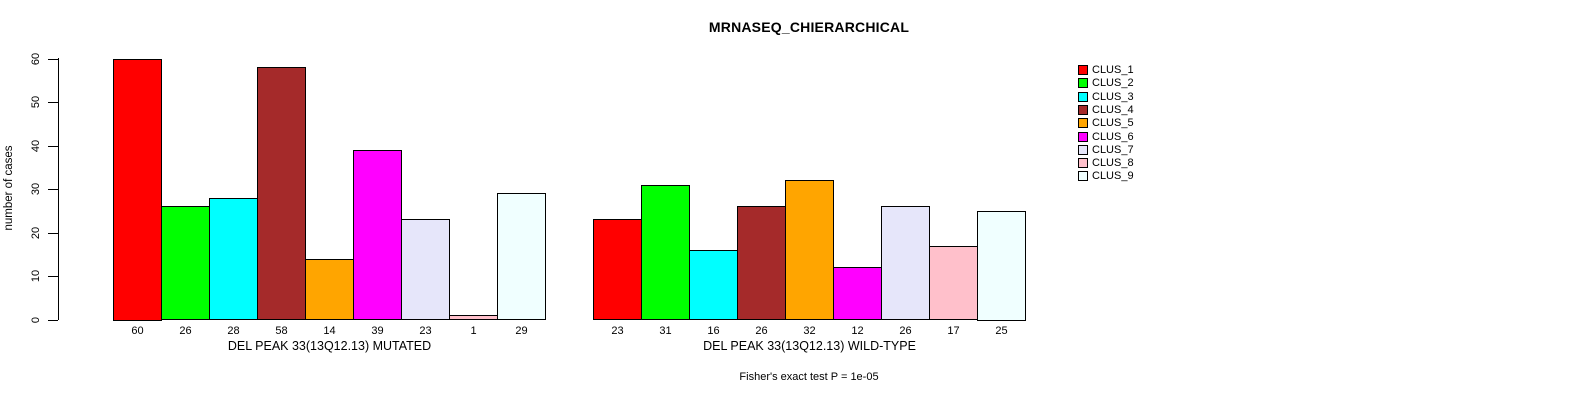 This screenshot has width=1590, height=400. I want to click on group-x-axis-label: DEL PEAK 33(13Q12.13) MUTATED, so click(329, 346).